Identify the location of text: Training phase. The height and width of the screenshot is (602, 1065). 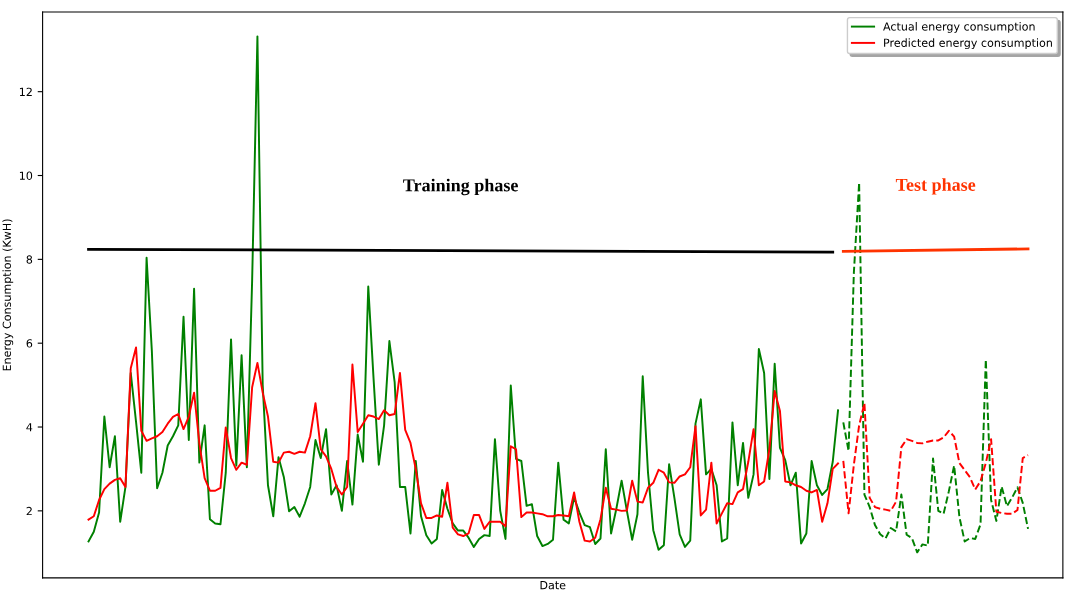
(460, 187).